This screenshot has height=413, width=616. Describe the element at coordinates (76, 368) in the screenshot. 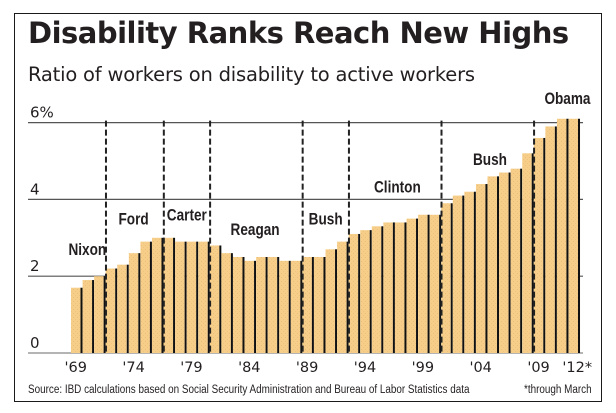

I see `x-tick-label: '69` at that location.